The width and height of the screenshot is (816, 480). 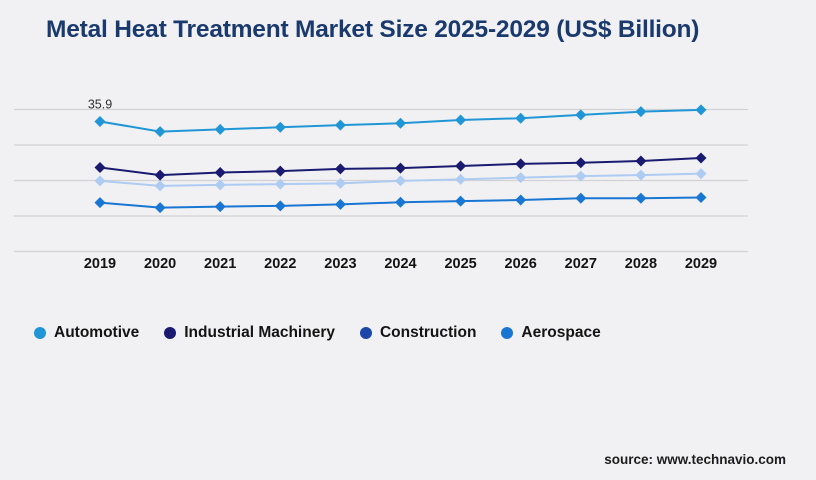 I want to click on source-attribution: source: www.technavio.com, so click(x=695, y=459).